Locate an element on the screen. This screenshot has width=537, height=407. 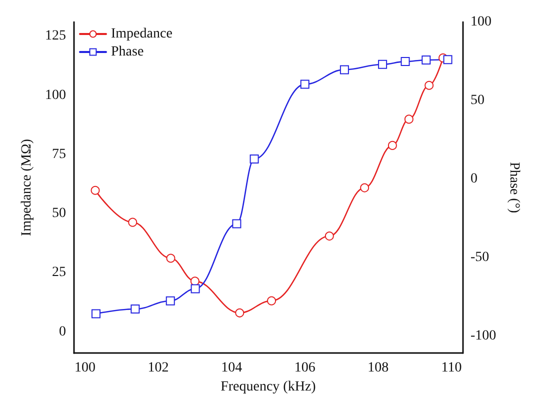
y2-axis-title: Phase (°) is located at coordinates (514, 188).